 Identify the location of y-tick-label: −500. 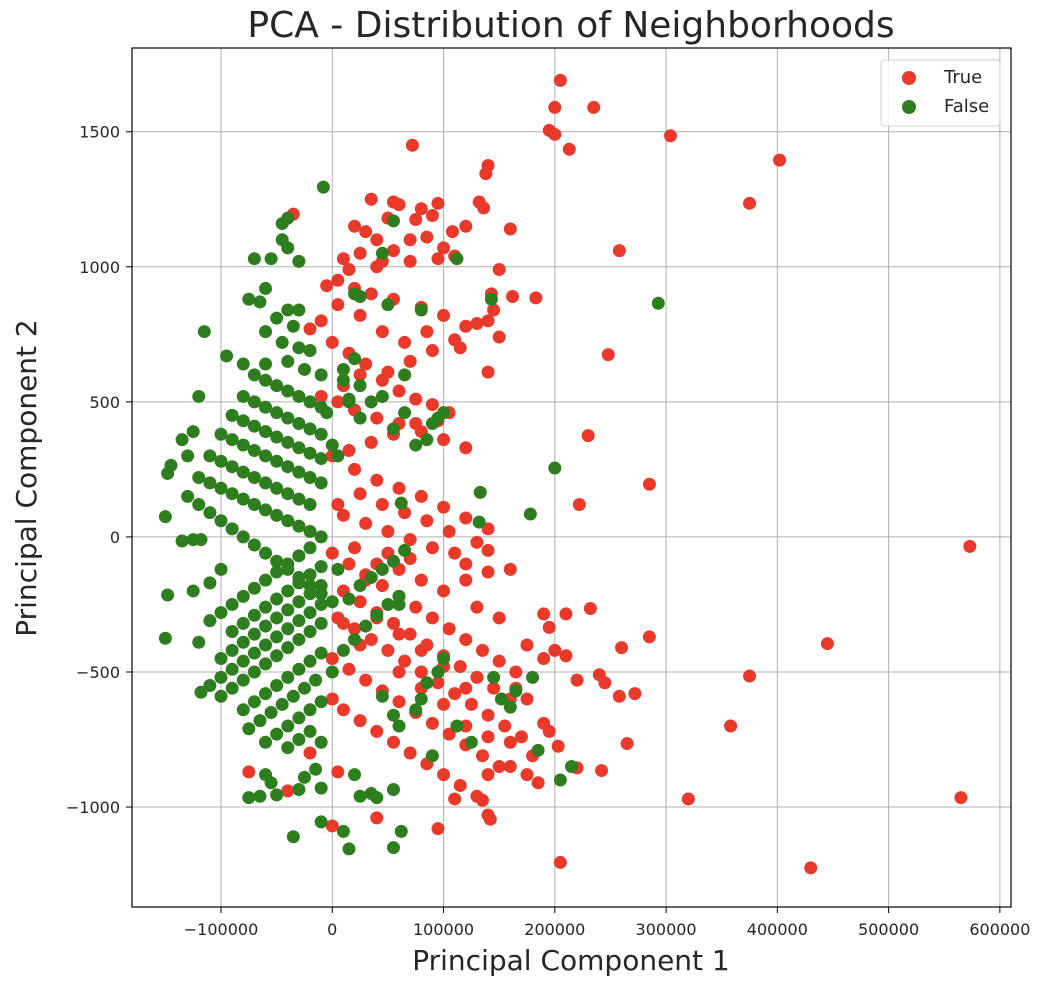
(98, 672).